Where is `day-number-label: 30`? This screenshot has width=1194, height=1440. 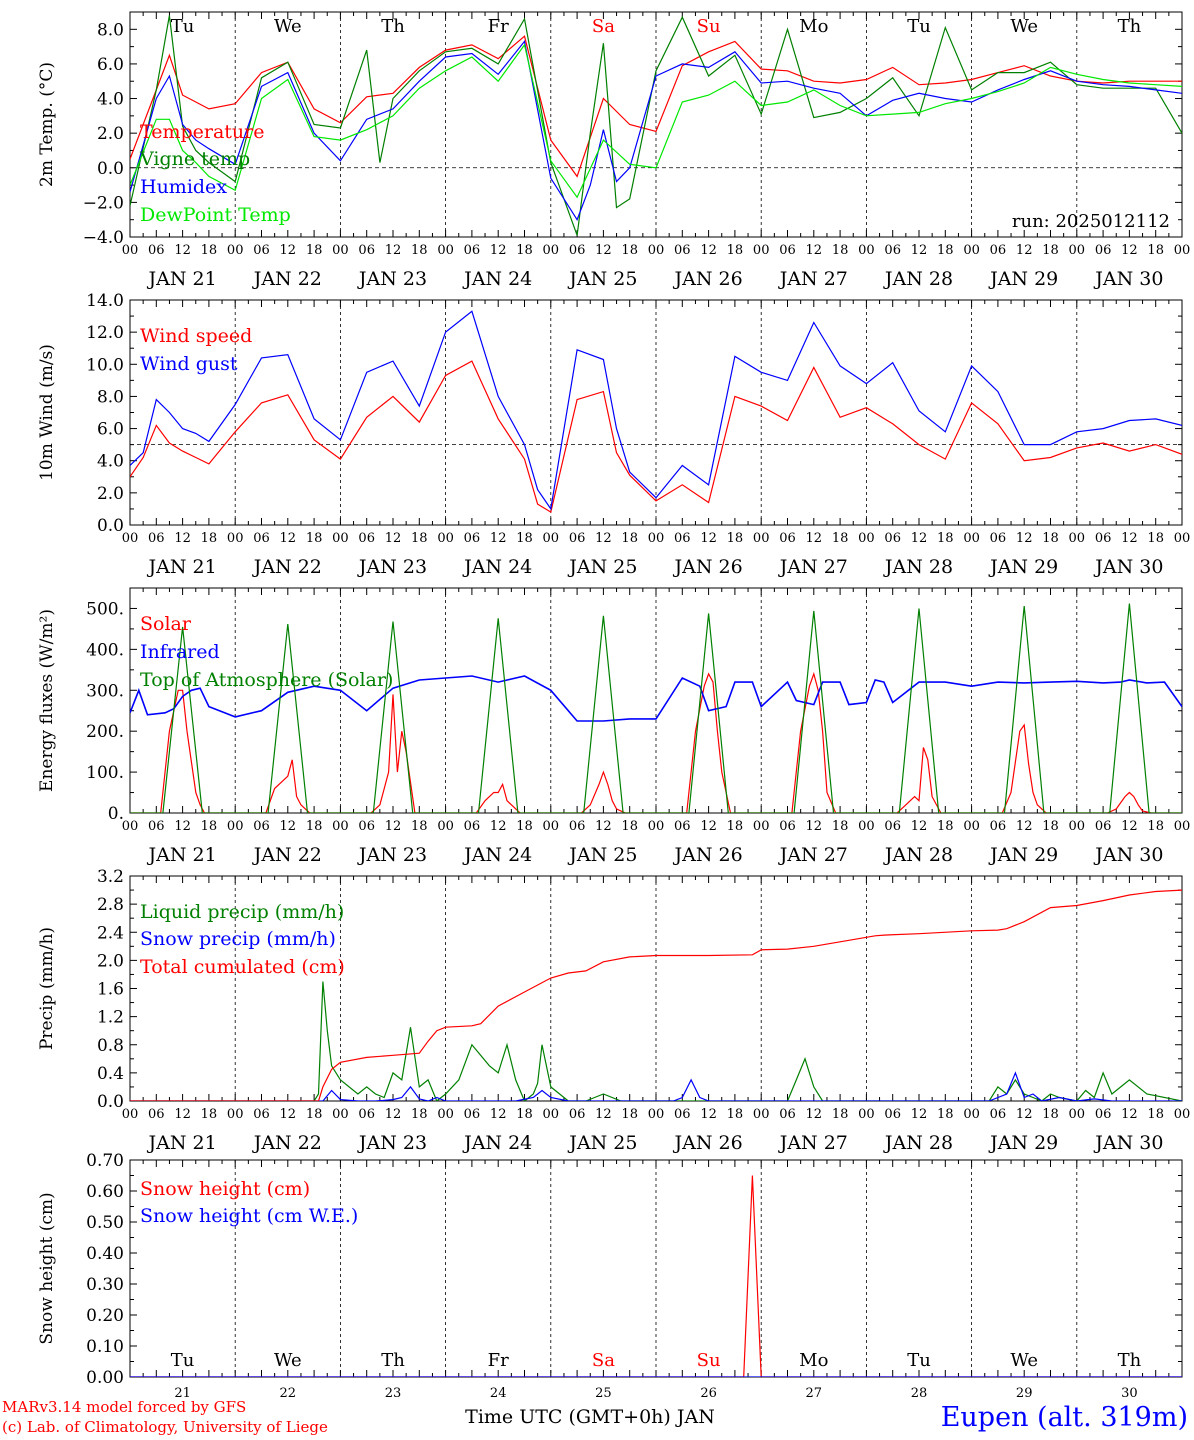 day-number-label: 30 is located at coordinates (1129, 1393).